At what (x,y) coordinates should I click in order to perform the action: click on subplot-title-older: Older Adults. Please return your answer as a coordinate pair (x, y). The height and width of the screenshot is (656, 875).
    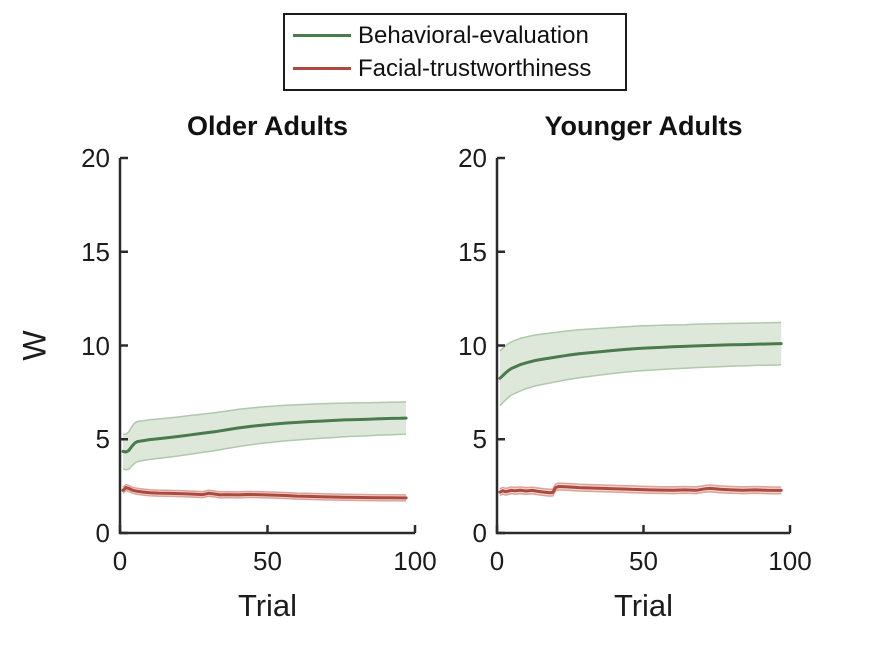
    Looking at the image, I should click on (267, 126).